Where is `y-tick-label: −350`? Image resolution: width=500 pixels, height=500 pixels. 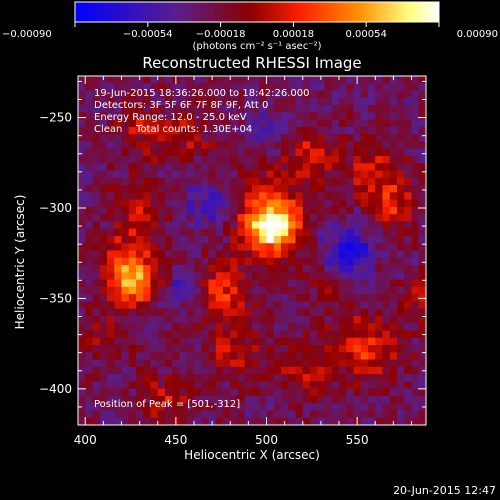 y-tick-label: −350 is located at coordinates (55, 298).